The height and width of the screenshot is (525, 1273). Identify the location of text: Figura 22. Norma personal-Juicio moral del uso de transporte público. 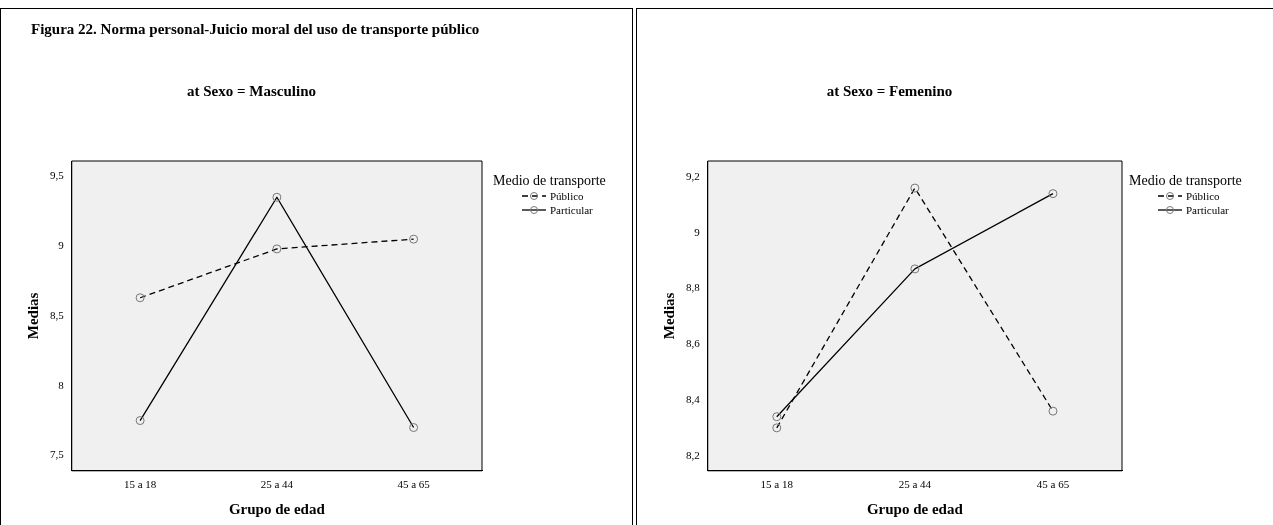
(255, 29).